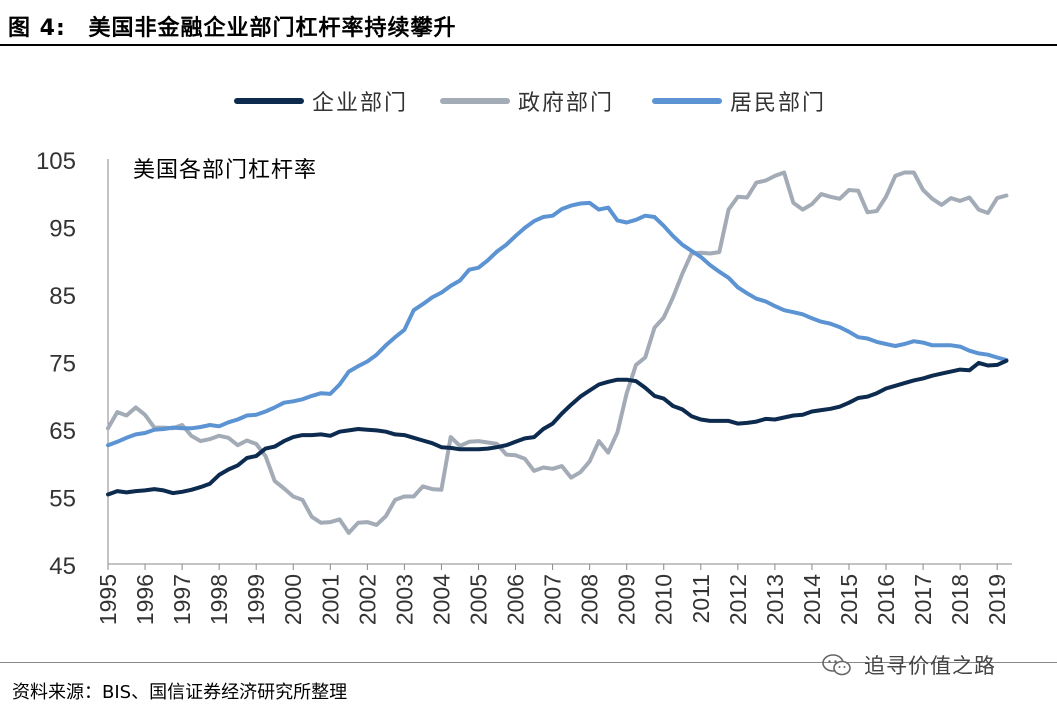 The image size is (1057, 710). I want to click on x-tick-label: 2009, so click(627, 599).